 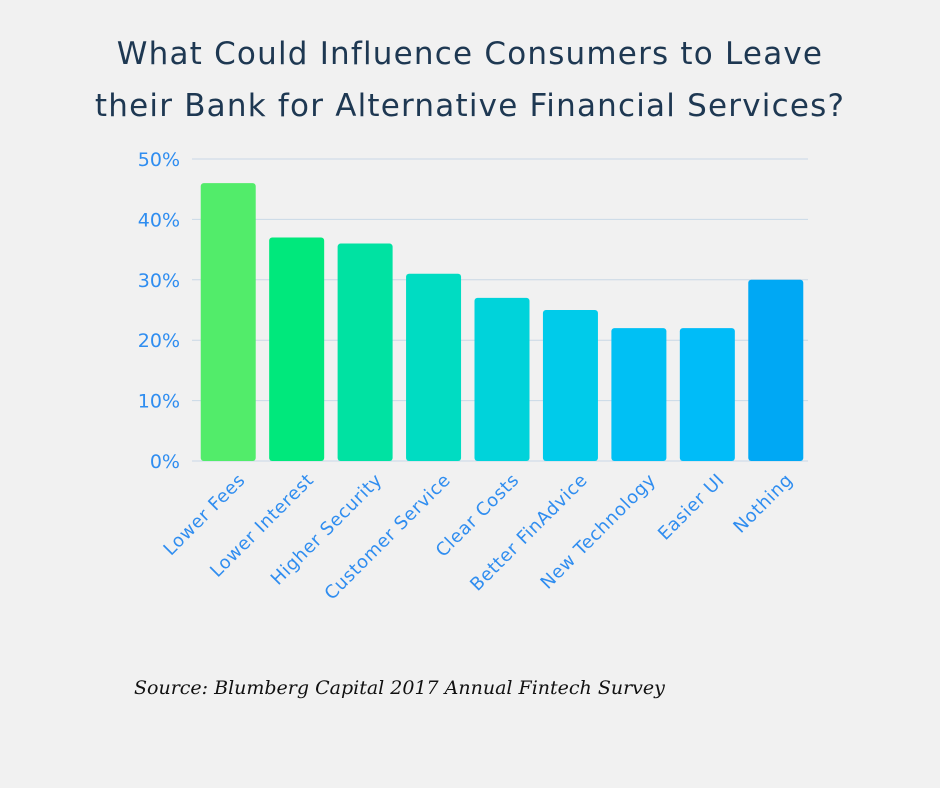 What do you see at coordinates (159, 220) in the screenshot?
I see `y-tick-label: 40%` at bounding box center [159, 220].